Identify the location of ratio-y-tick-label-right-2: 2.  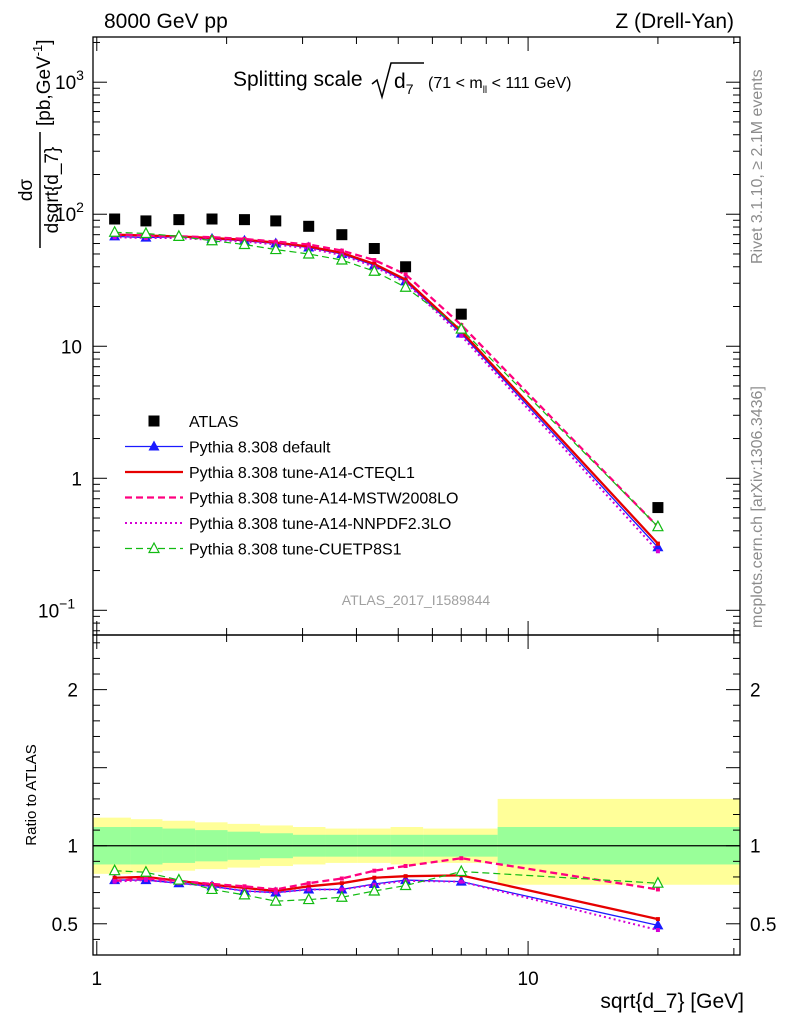
(755, 691).